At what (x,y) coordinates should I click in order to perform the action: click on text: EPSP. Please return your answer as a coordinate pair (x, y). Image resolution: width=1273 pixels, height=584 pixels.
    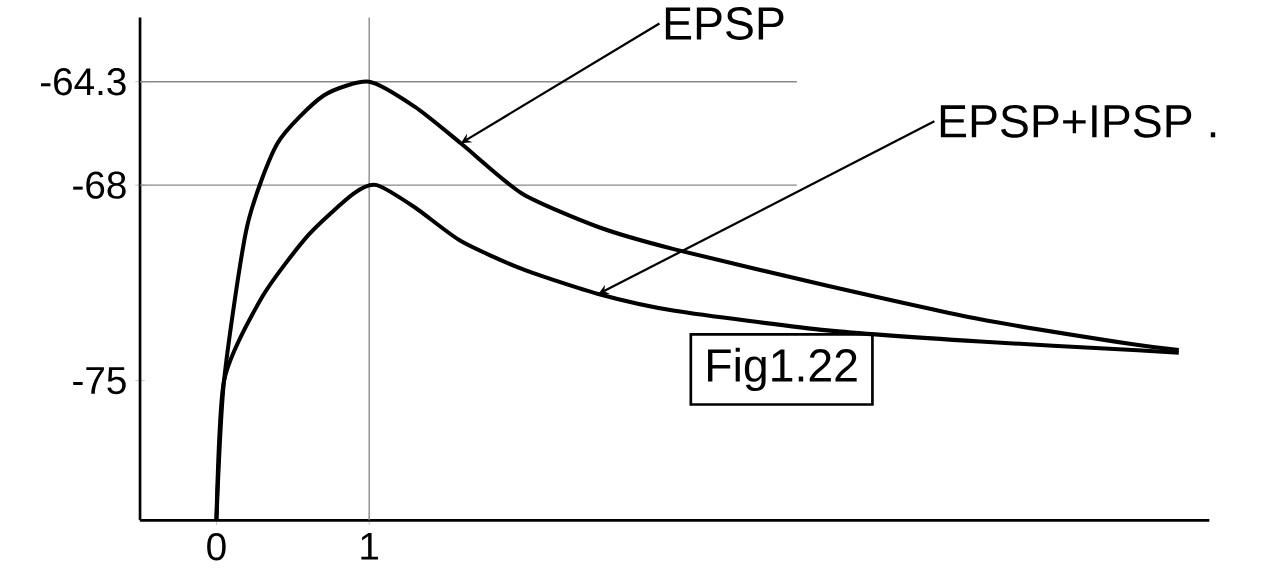
    Looking at the image, I should click on (724, 23).